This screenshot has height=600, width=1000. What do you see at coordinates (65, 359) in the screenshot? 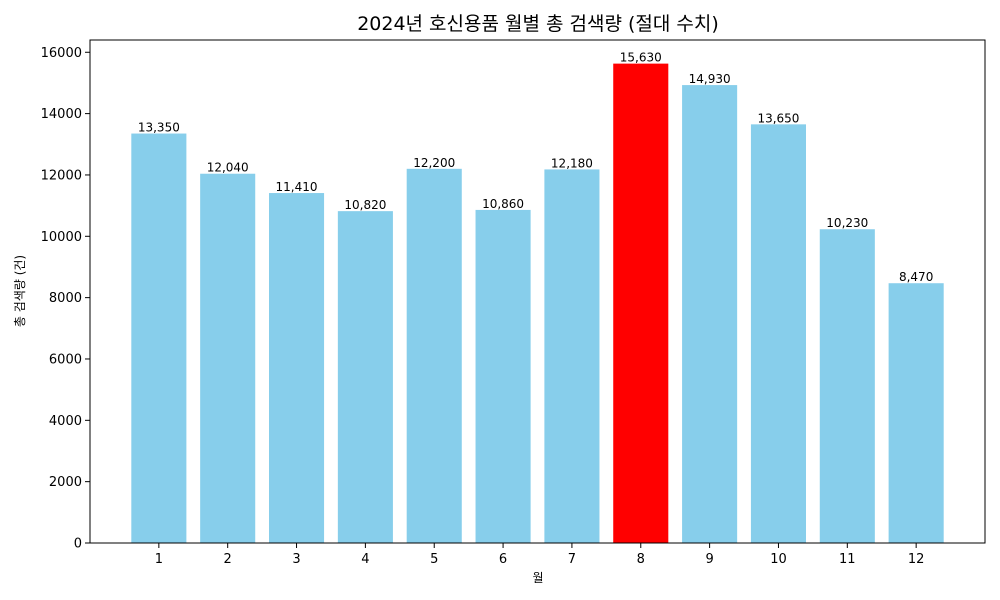
I see `y-tick-label: 6000` at bounding box center [65, 359].